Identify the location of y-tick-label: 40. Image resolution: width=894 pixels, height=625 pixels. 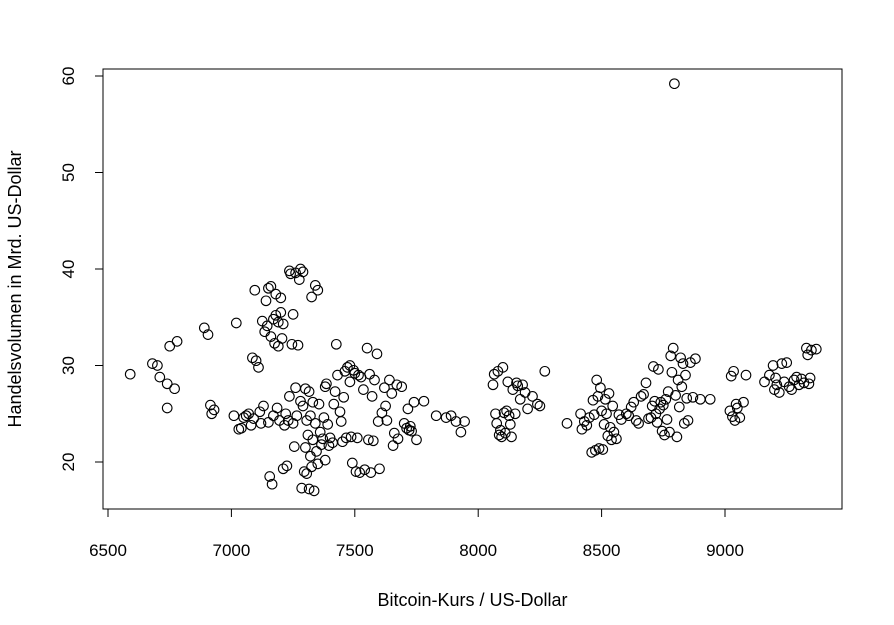
(68, 269).